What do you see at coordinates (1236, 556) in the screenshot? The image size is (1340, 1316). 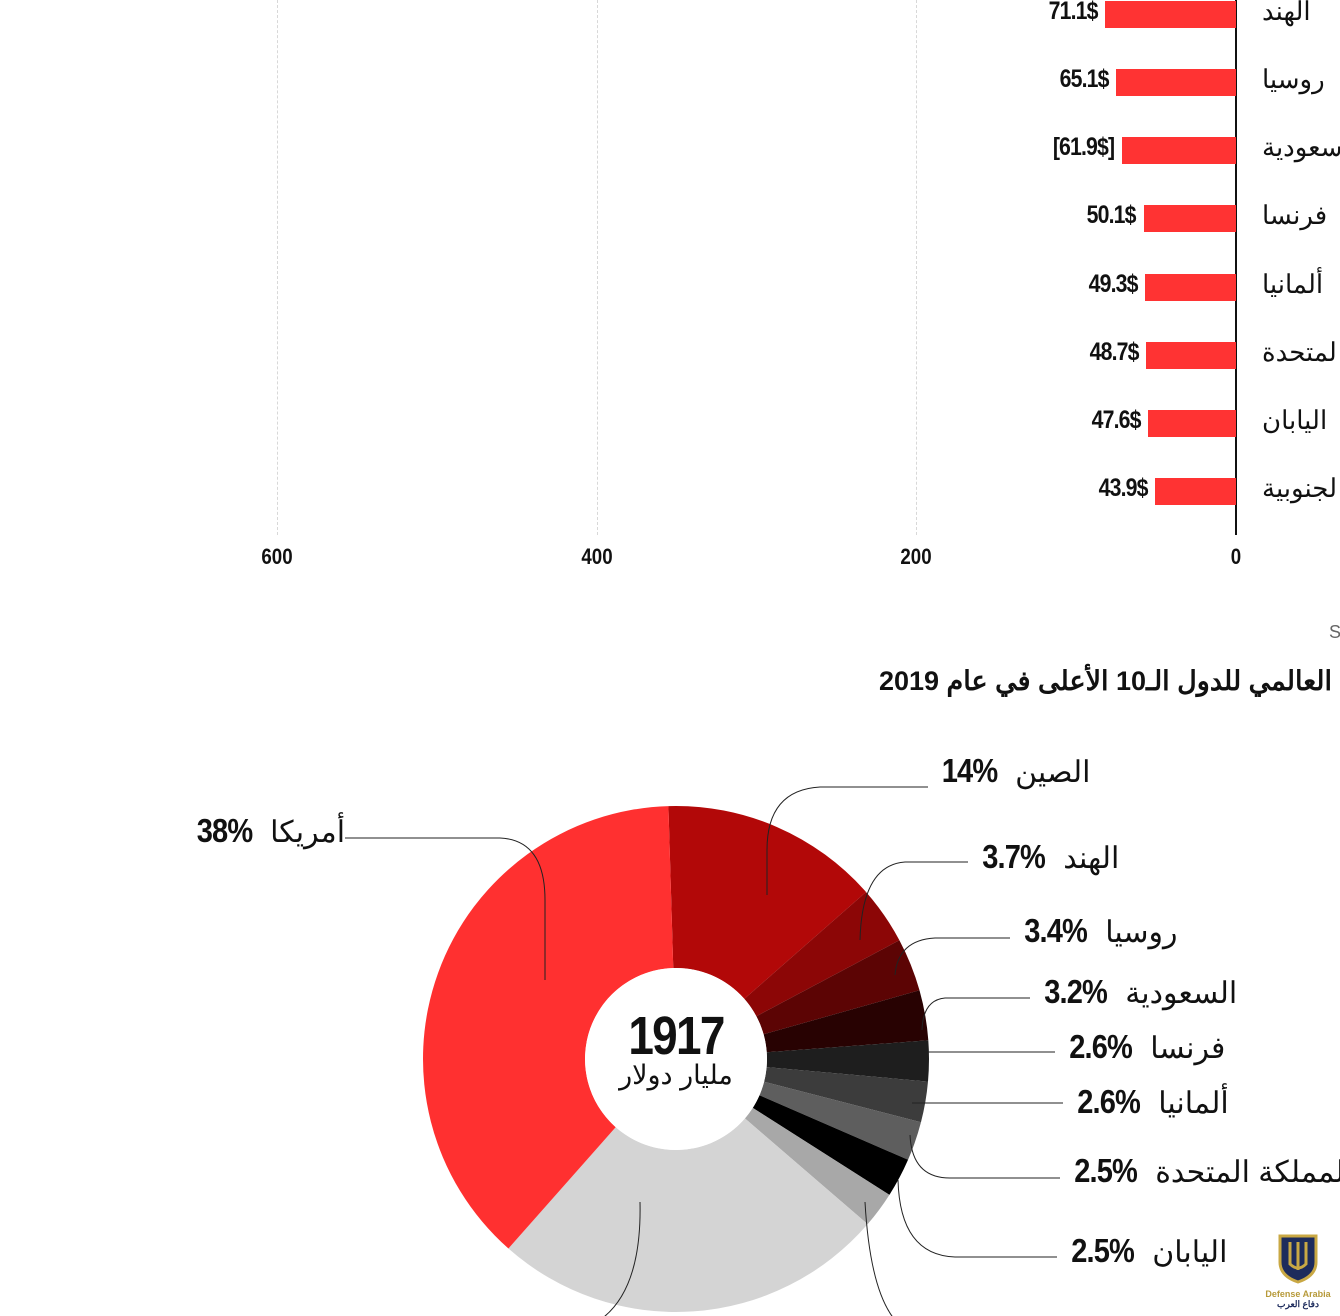 I see `x-tick-label: 0` at bounding box center [1236, 556].